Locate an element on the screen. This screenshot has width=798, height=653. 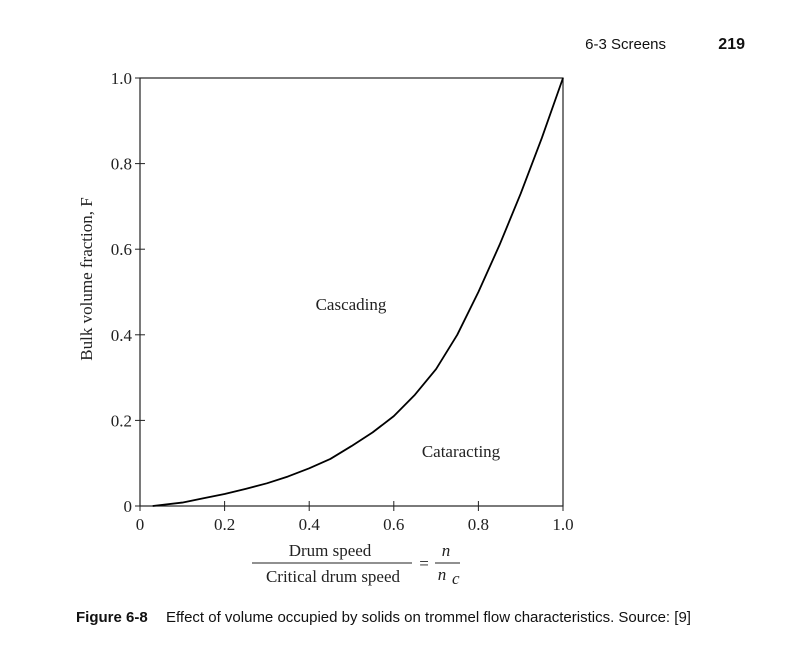
x-label-subscript: c is located at coordinates (456, 578).